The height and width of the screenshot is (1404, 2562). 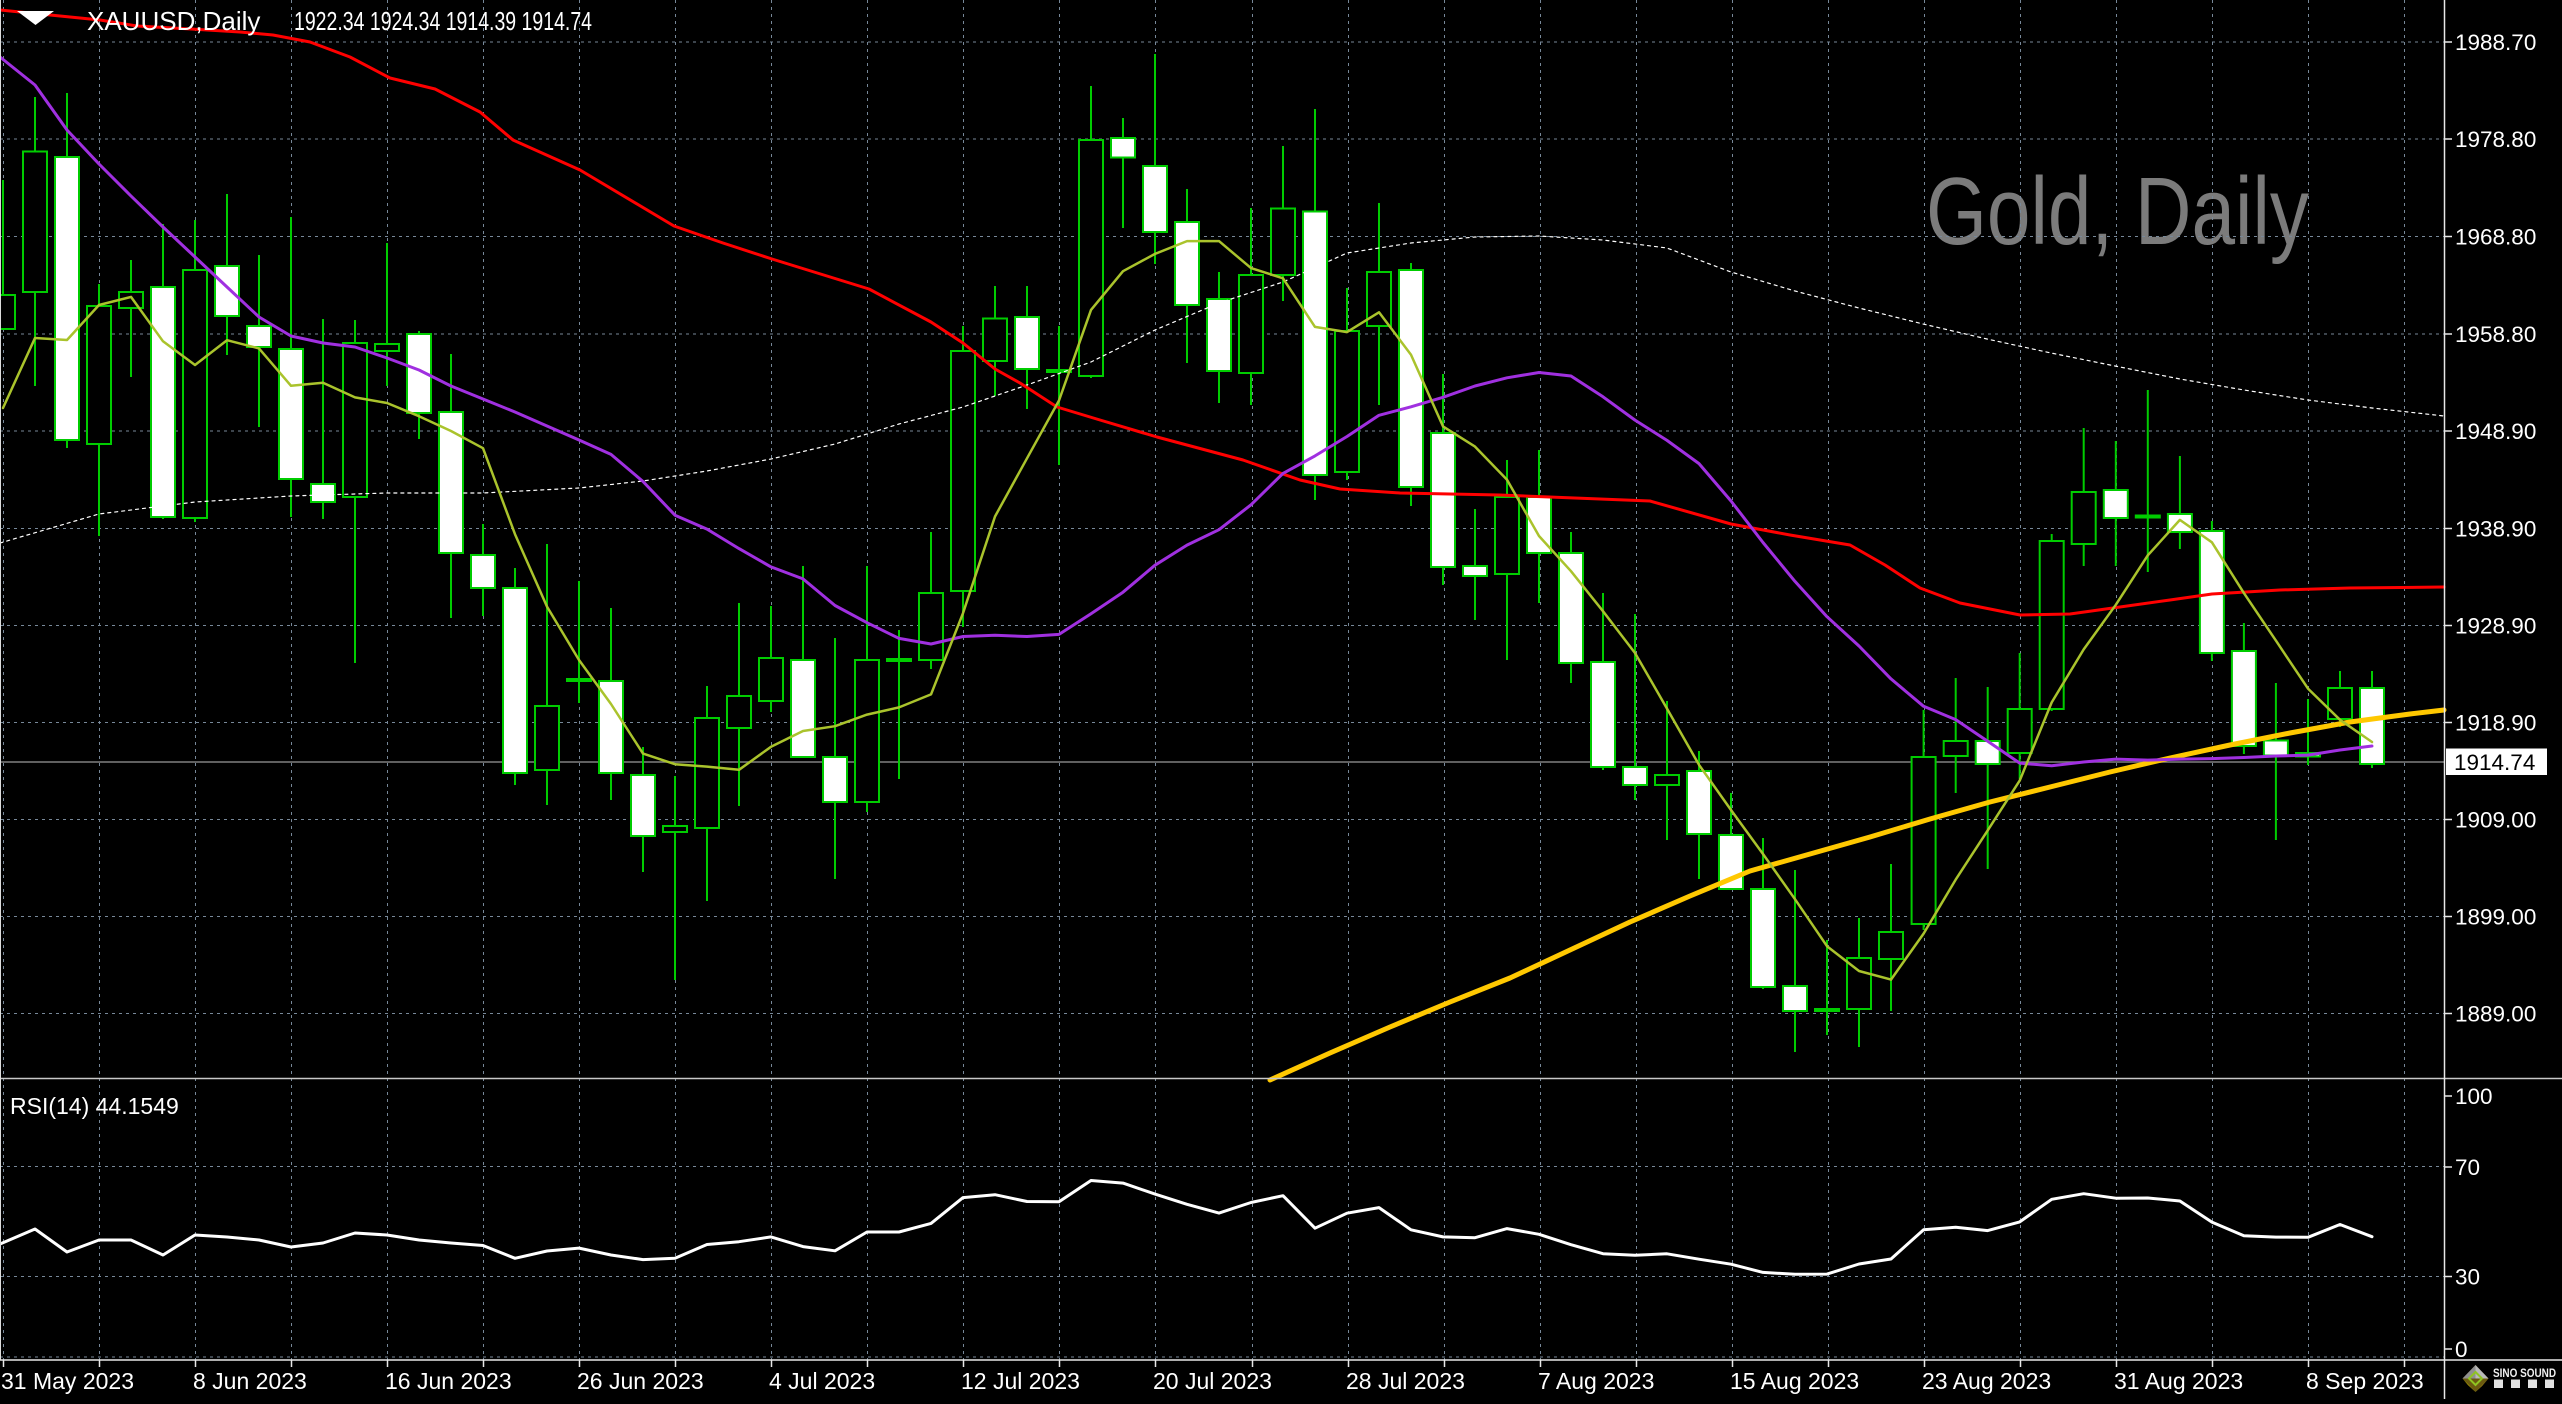 What do you see at coordinates (2495, 917) in the screenshot?
I see `svg-text: 1899.00` at bounding box center [2495, 917].